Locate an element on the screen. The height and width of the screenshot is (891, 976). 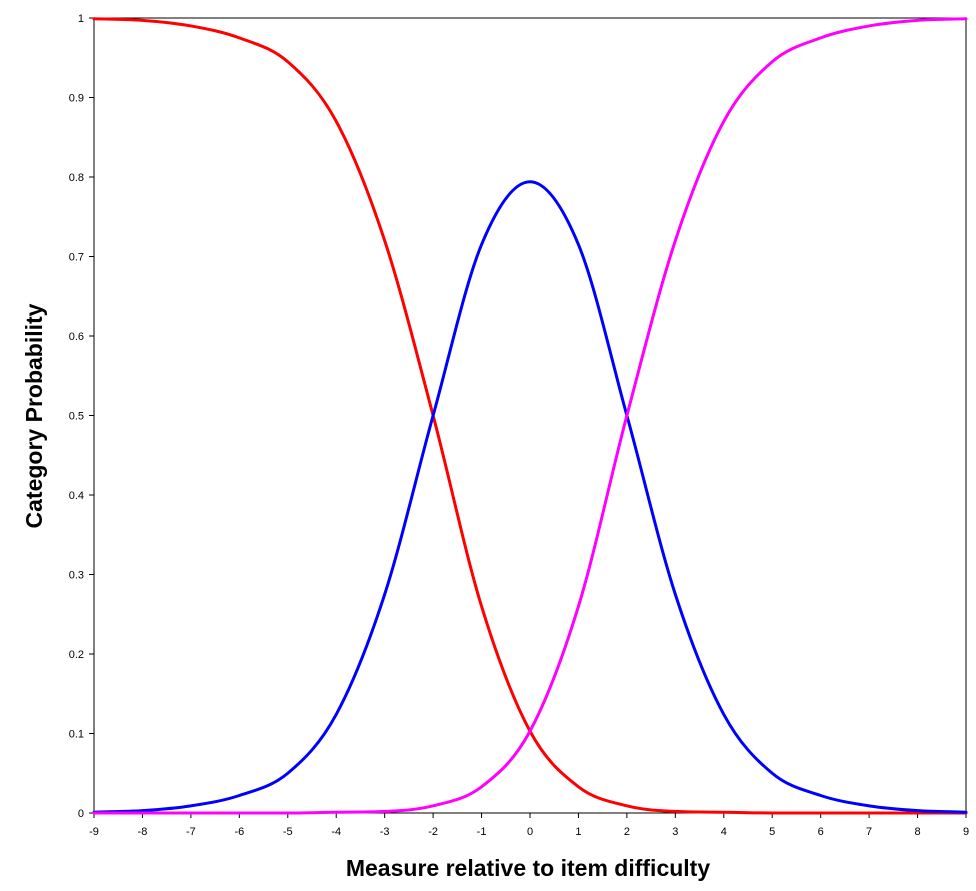
x-tick-label: 8 is located at coordinates (917, 832).